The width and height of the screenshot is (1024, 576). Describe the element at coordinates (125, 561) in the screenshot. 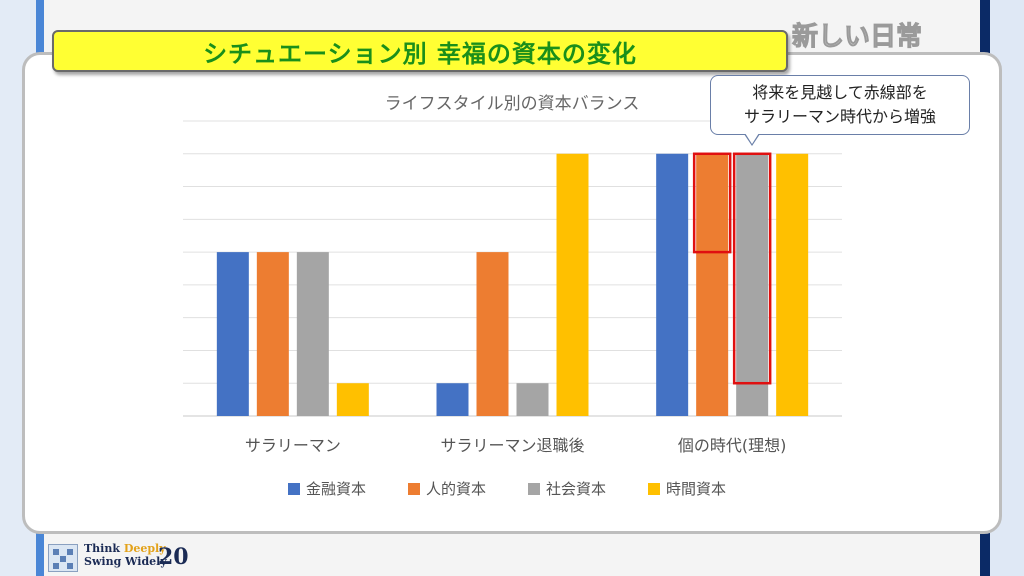

I see `brand-swing: Swing Widely` at that location.